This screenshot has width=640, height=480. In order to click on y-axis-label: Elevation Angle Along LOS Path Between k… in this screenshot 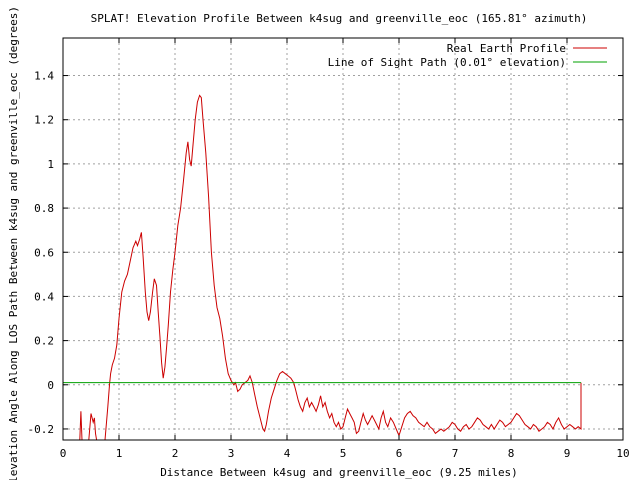, I will do `click(13, 243)`.